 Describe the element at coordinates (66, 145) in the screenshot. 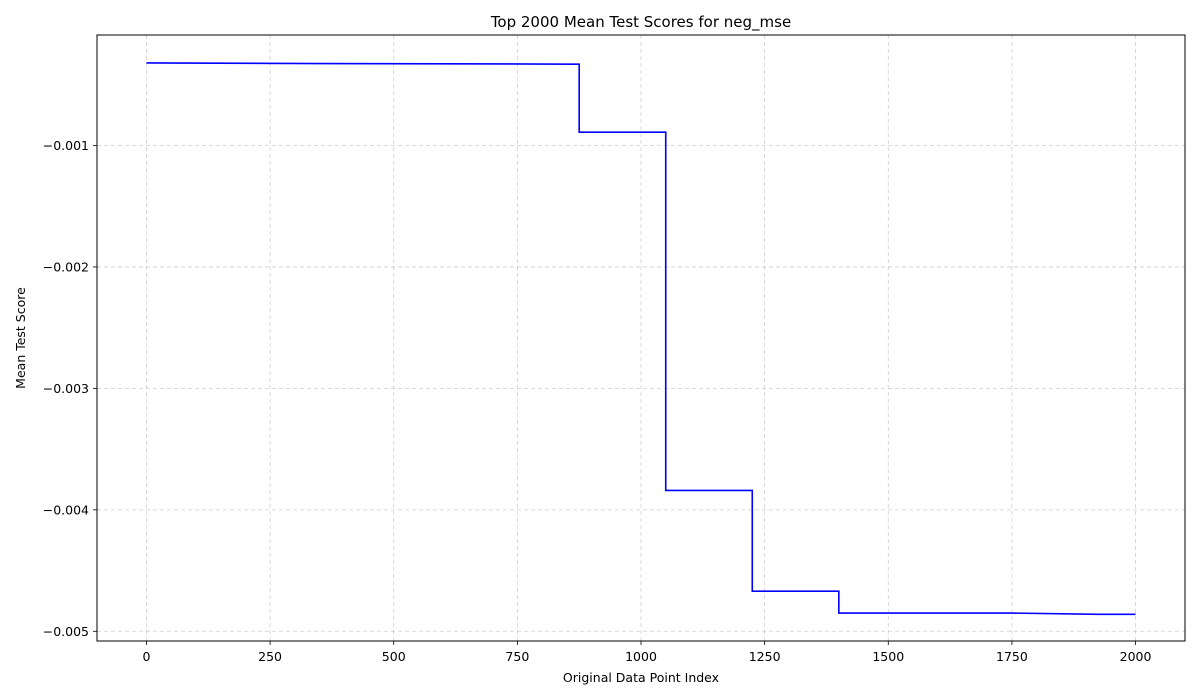

I see `y-tick-label: −0.001` at that location.